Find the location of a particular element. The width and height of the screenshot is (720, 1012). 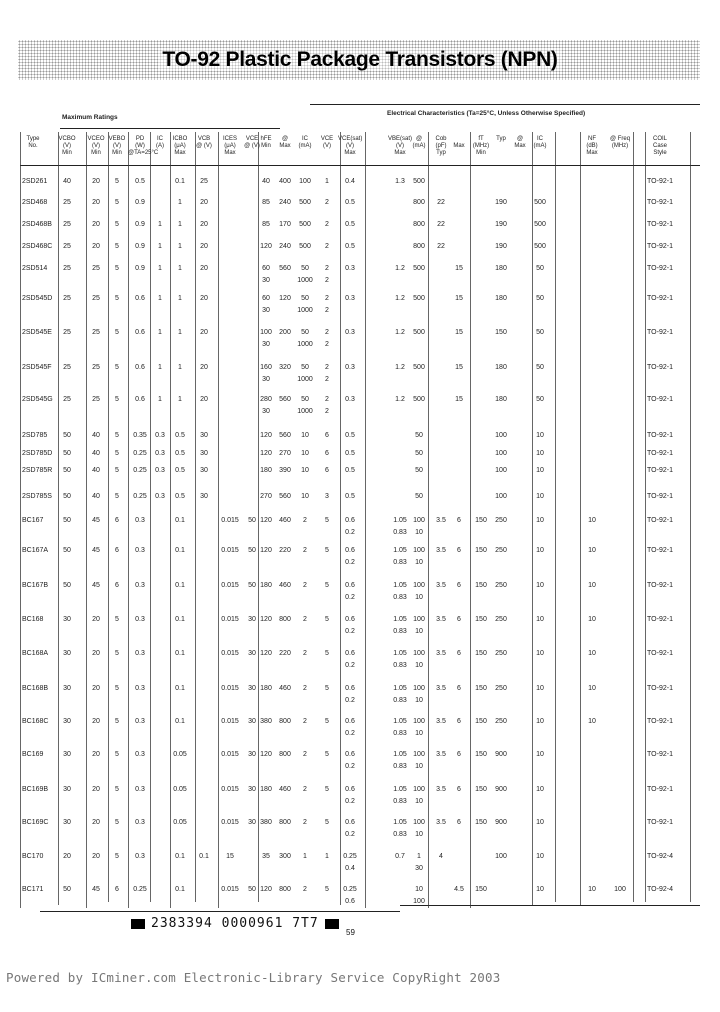

table-cell: 120 is located at coordinates (266, 453).